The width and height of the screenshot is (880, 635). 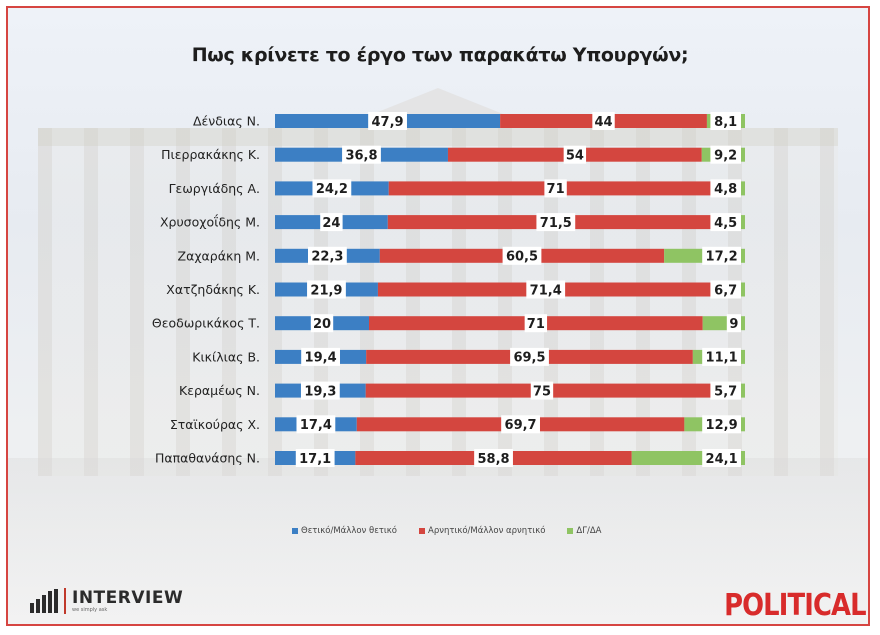 What do you see at coordinates (344, 531) in the screenshot?
I see `legend-item-positive: Θετικό/Μάλλον θετικό` at bounding box center [344, 531].